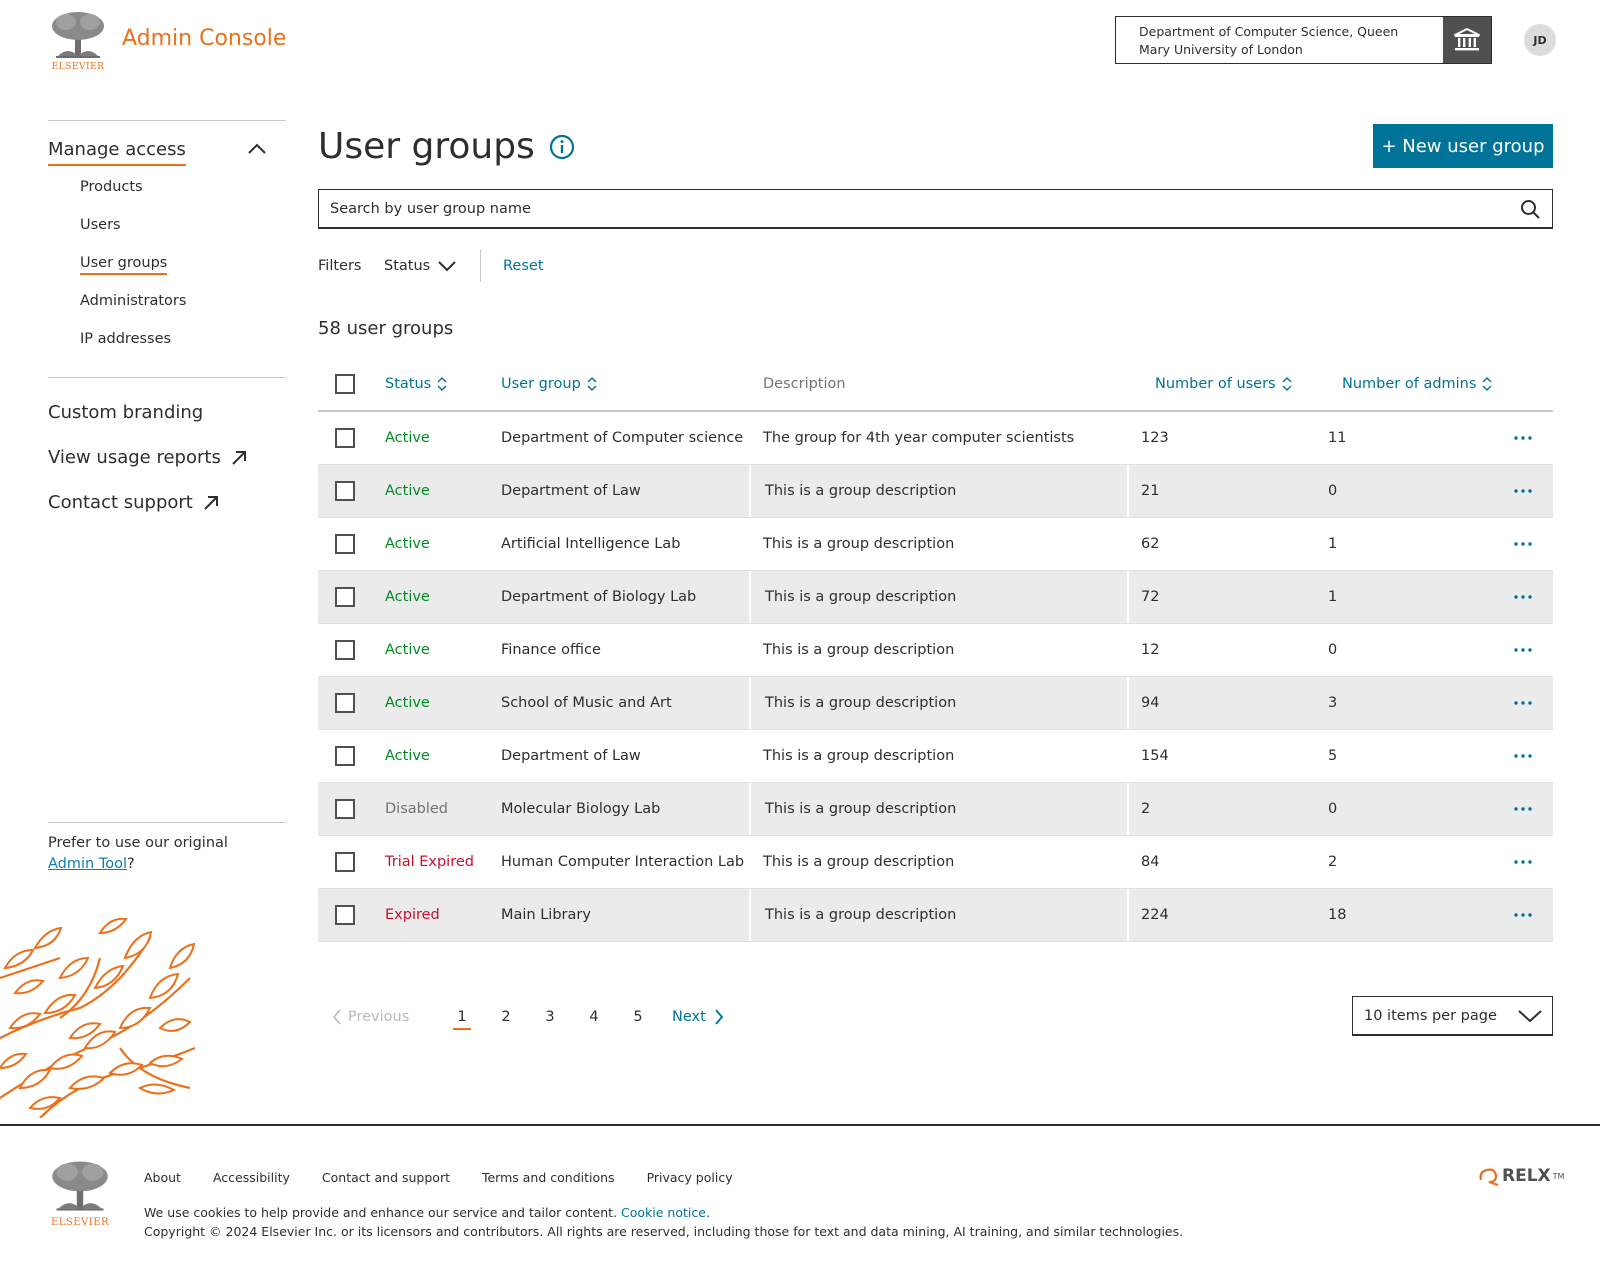 The image size is (1600, 1266). Describe the element at coordinates (591, 544) in the screenshot. I see `user-group-name: Artificial Intelligence Lab` at that location.